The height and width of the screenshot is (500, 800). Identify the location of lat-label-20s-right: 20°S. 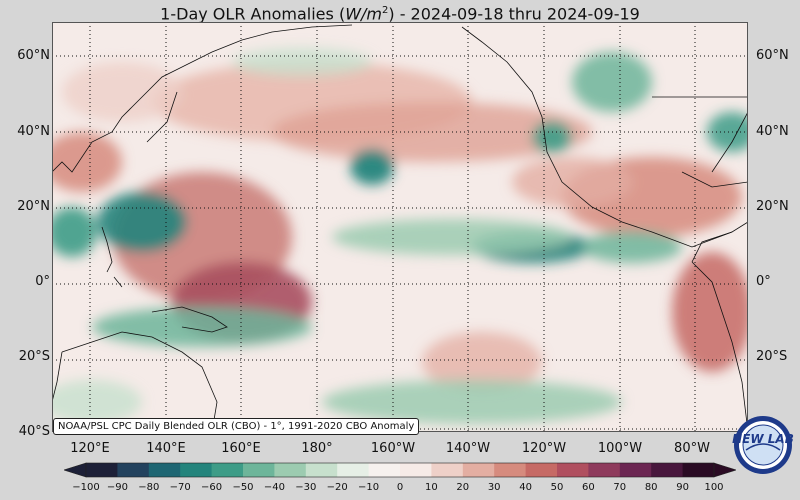
(772, 356).